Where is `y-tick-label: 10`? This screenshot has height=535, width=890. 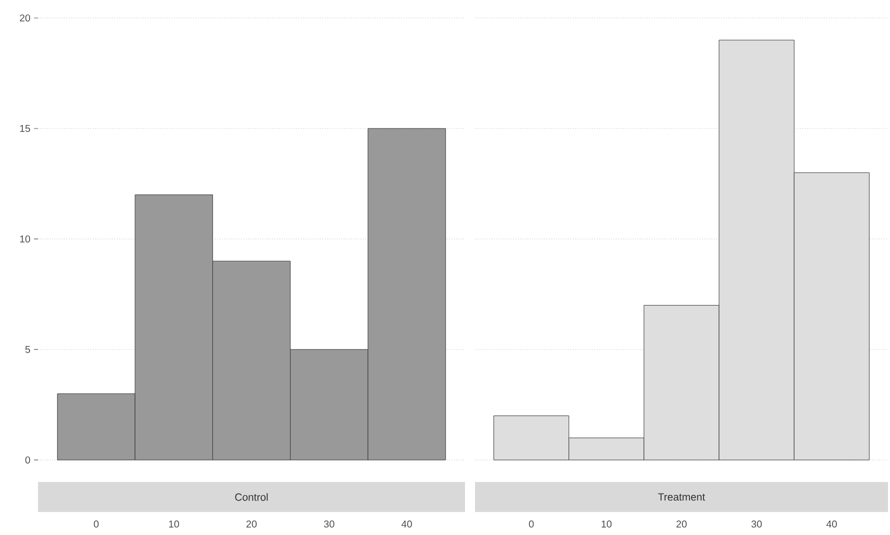 y-tick-label: 10 is located at coordinates (25, 239).